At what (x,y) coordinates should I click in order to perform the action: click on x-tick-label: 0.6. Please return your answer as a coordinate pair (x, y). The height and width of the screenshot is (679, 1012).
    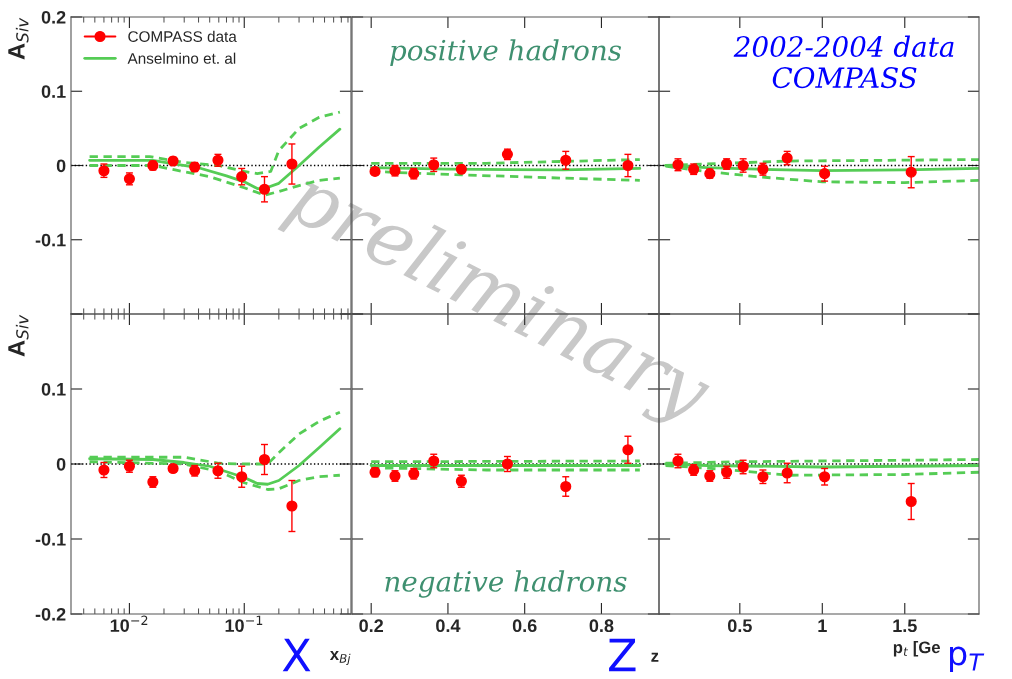
    Looking at the image, I should click on (524, 626).